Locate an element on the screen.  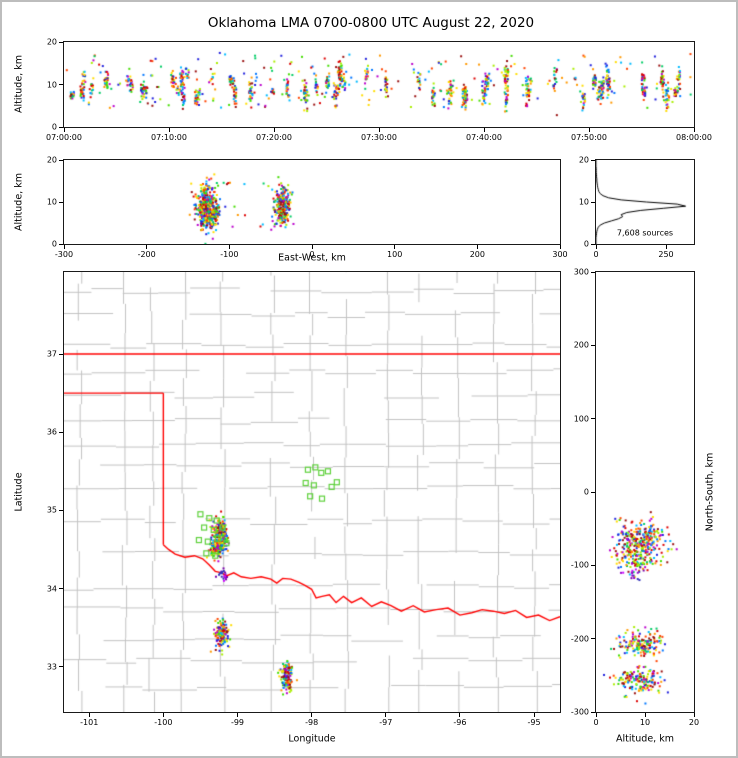
east-west-height-xlabel: East-West, km is located at coordinates (312, 258).